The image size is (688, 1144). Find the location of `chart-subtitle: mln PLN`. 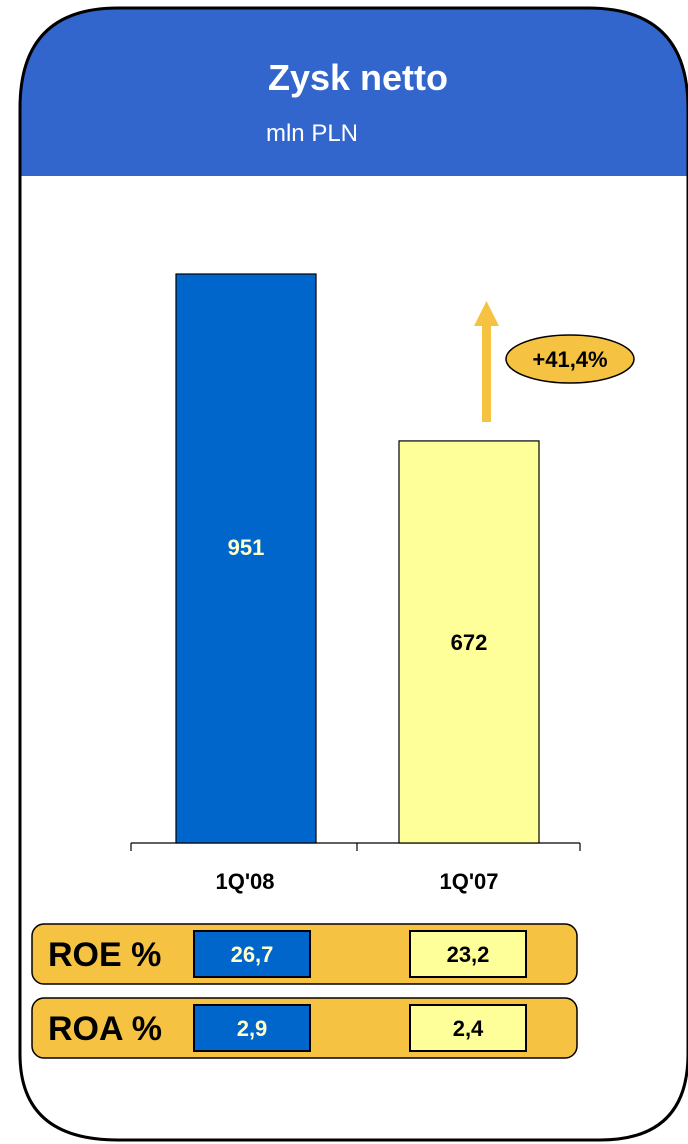

chart-subtitle: mln PLN is located at coordinates (312, 133).